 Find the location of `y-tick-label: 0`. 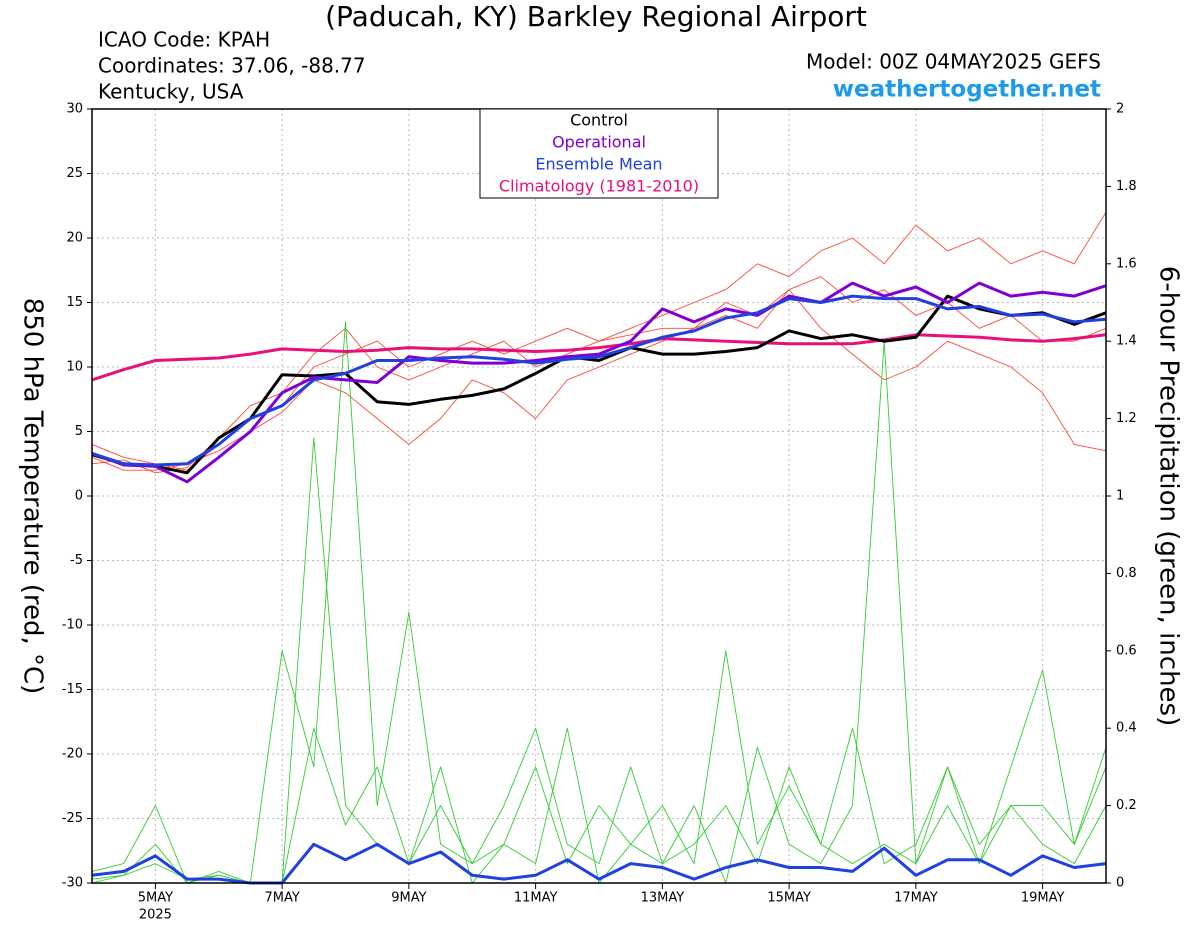

y-tick-label: 0 is located at coordinates (79, 496).